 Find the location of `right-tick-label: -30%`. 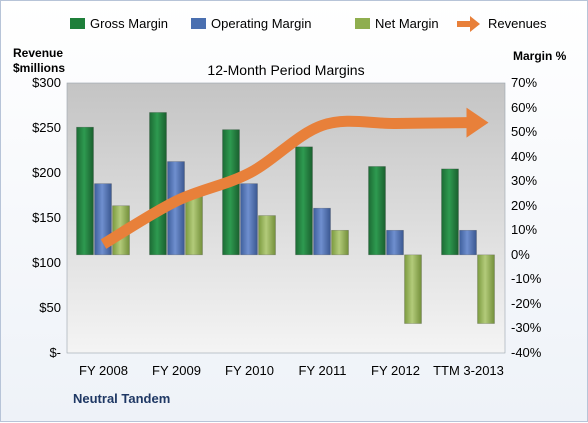

right-tick-label: -30% is located at coordinates (526, 328).